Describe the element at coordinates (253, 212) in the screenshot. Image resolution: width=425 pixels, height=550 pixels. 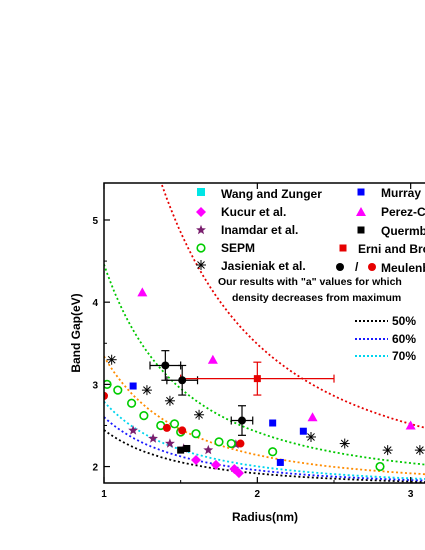
I see `legend-label-kucur: Kucur et al.` at that location.